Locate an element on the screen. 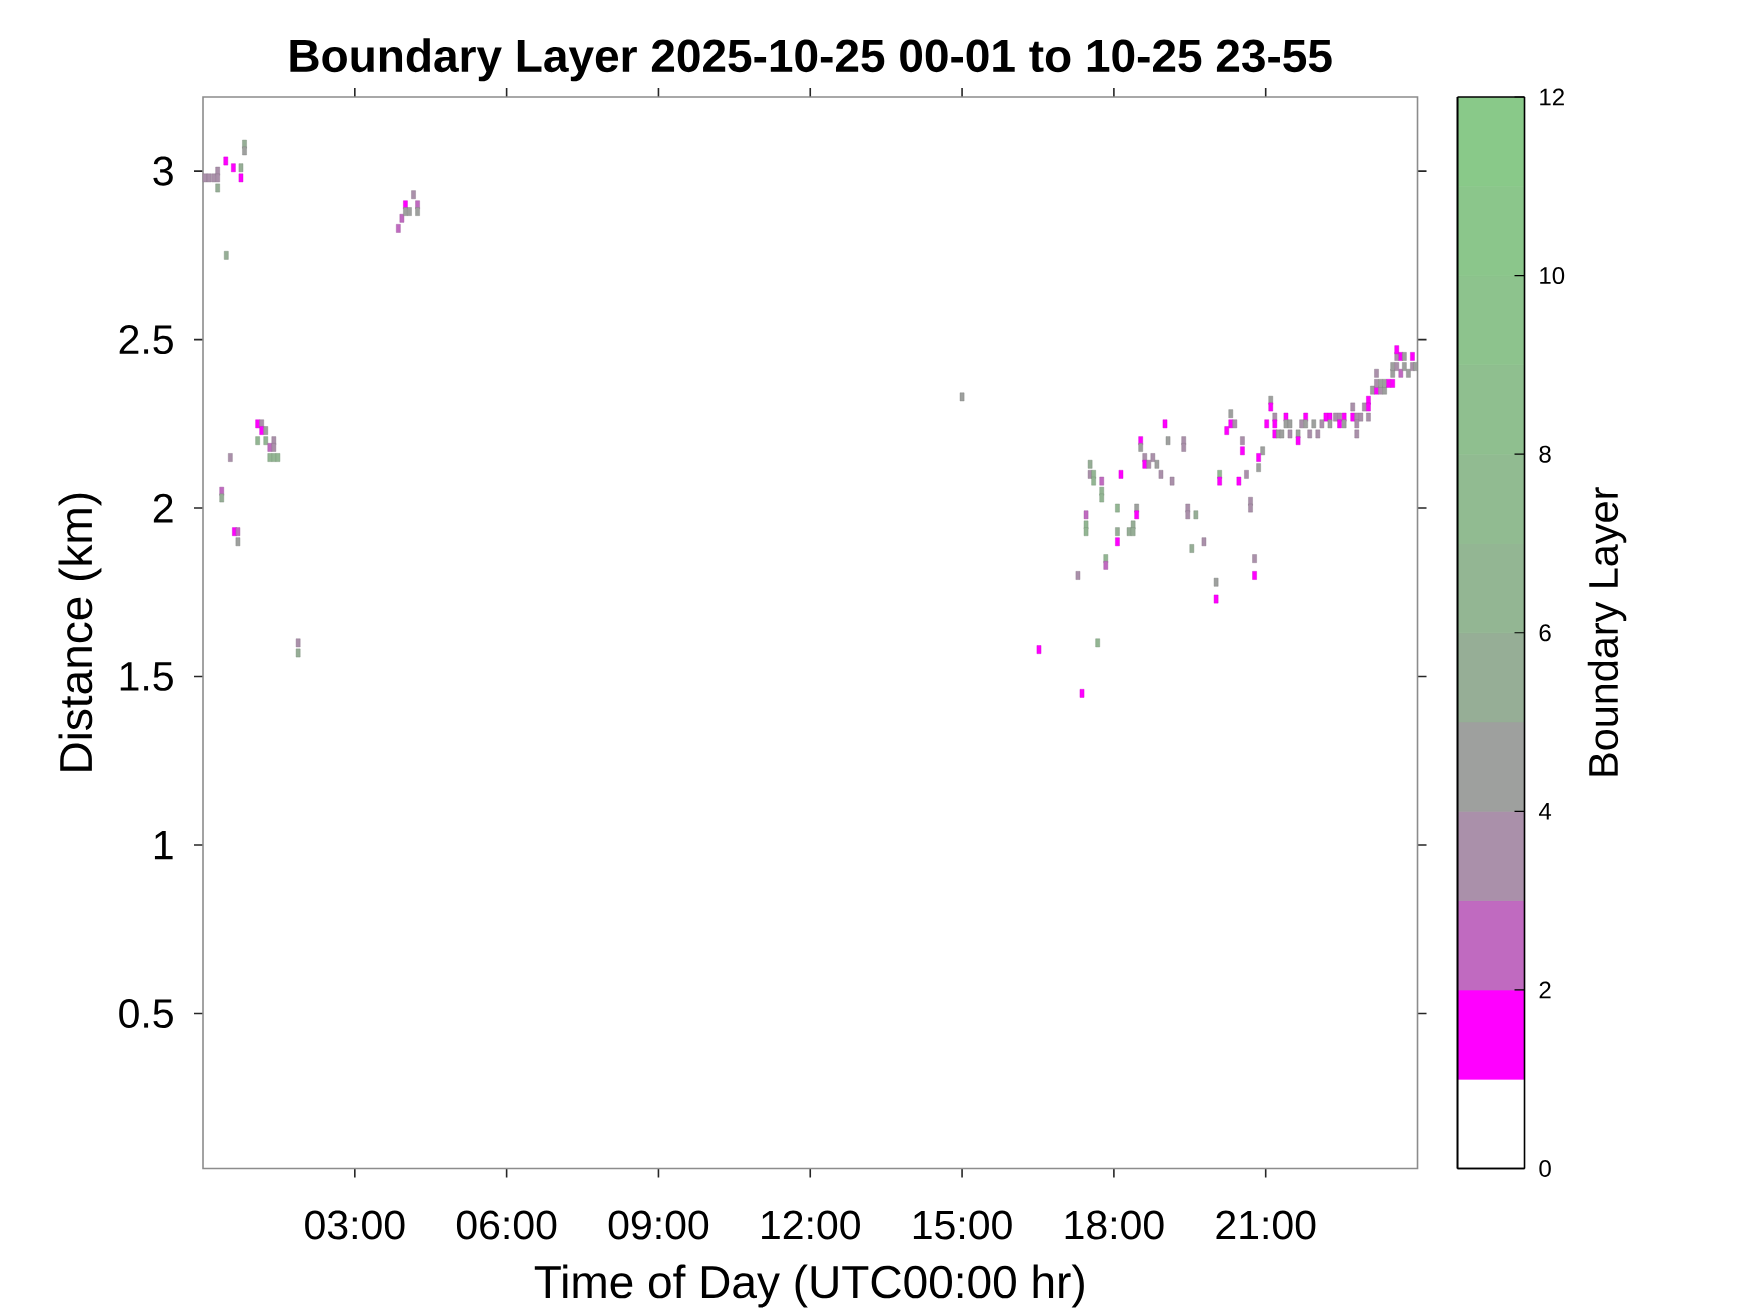 The image size is (1750, 1313). color-bar-title: Boundary Layer is located at coordinates (1607, 631).